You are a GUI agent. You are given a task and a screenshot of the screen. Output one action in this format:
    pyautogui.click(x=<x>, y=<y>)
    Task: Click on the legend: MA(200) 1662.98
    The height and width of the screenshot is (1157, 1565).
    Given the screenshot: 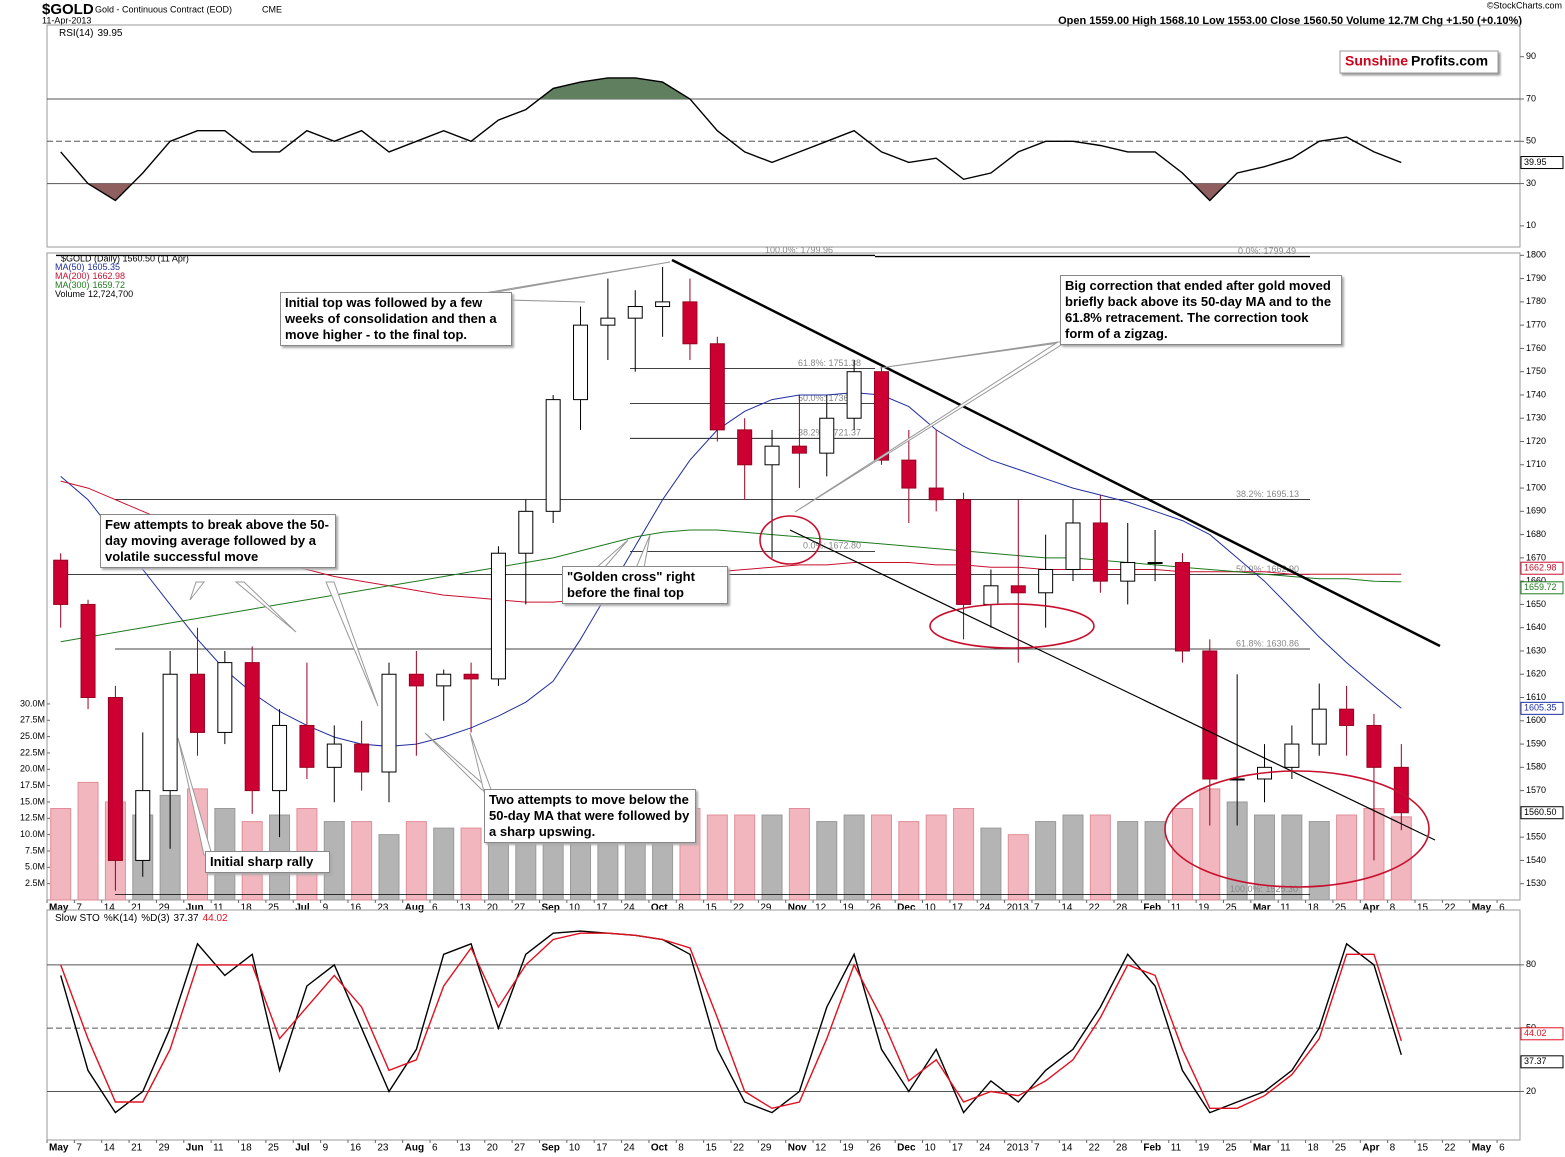 What is the action you would take?
    pyautogui.click(x=90, y=276)
    